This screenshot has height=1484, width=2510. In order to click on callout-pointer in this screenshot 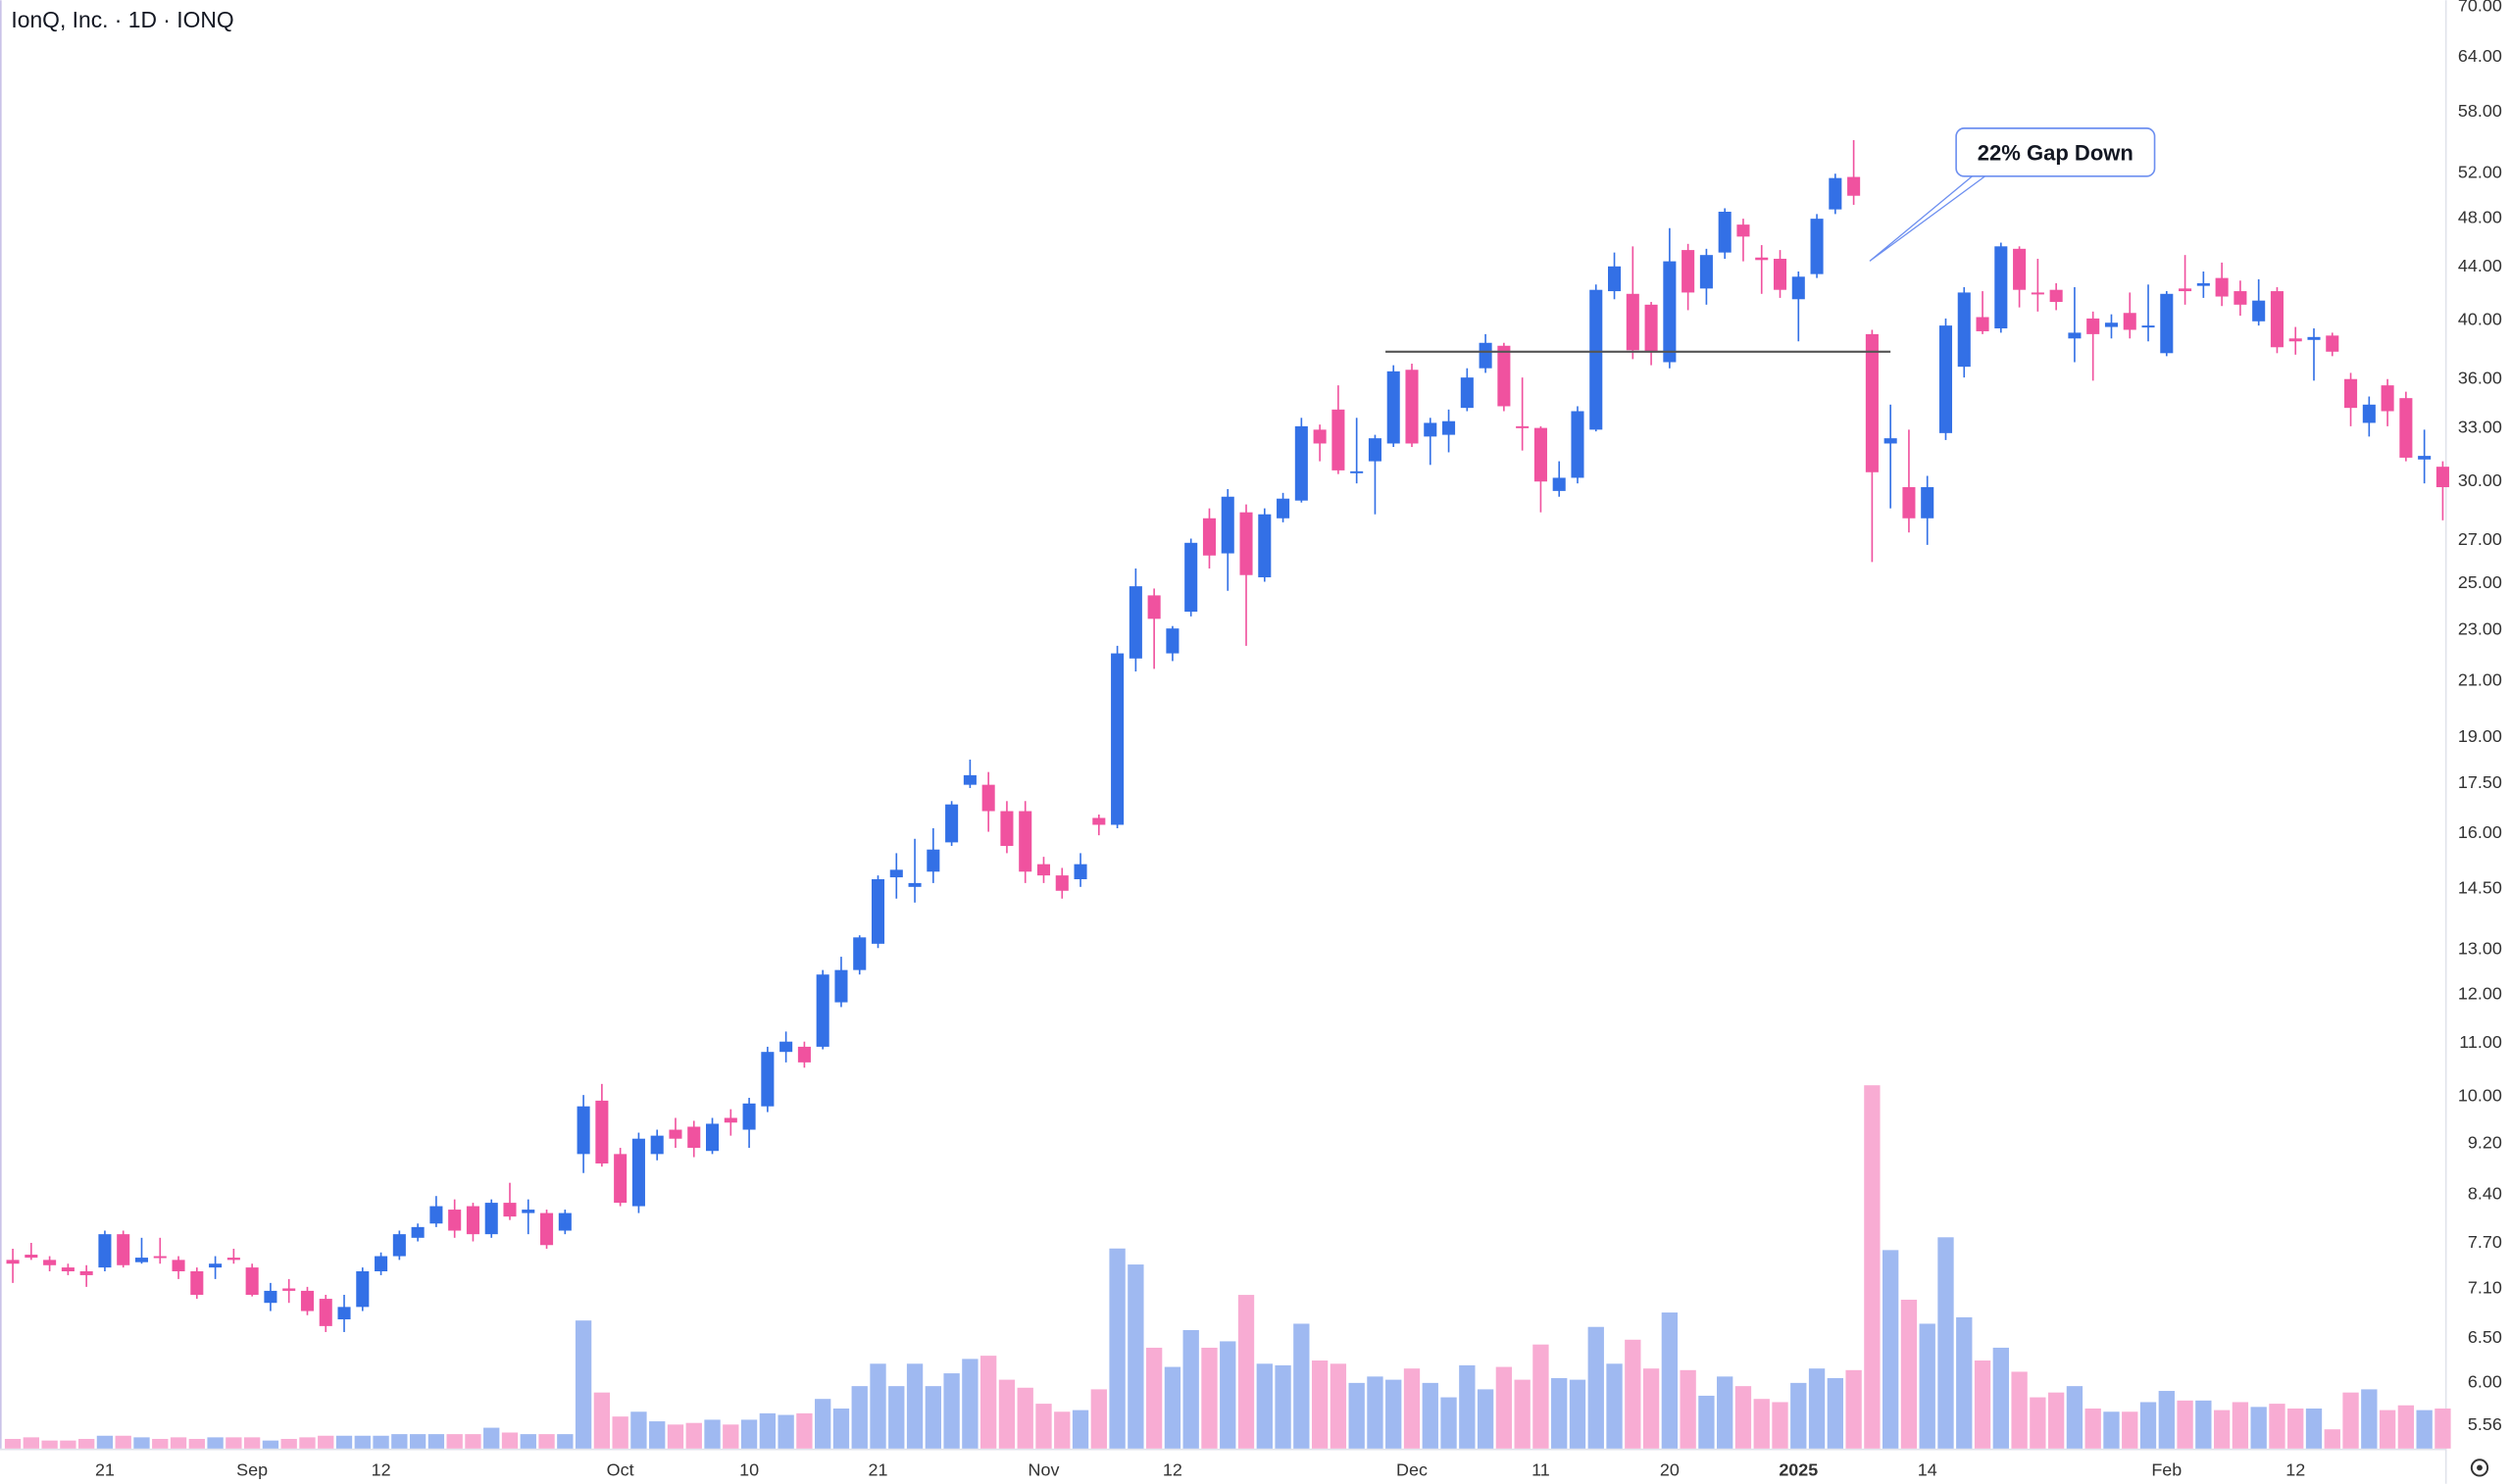, I will do `click(1927, 218)`.